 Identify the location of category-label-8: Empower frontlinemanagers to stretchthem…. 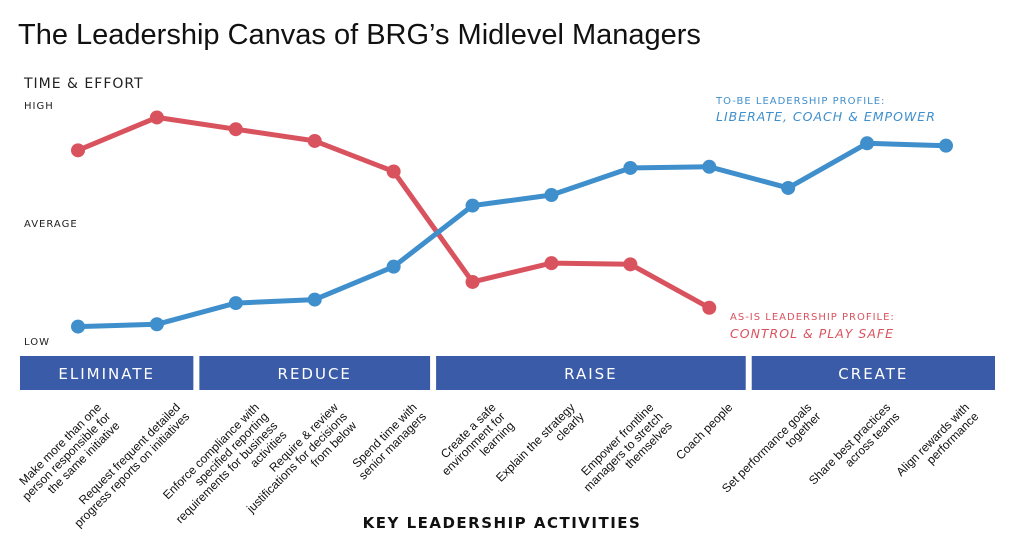
(624, 452).